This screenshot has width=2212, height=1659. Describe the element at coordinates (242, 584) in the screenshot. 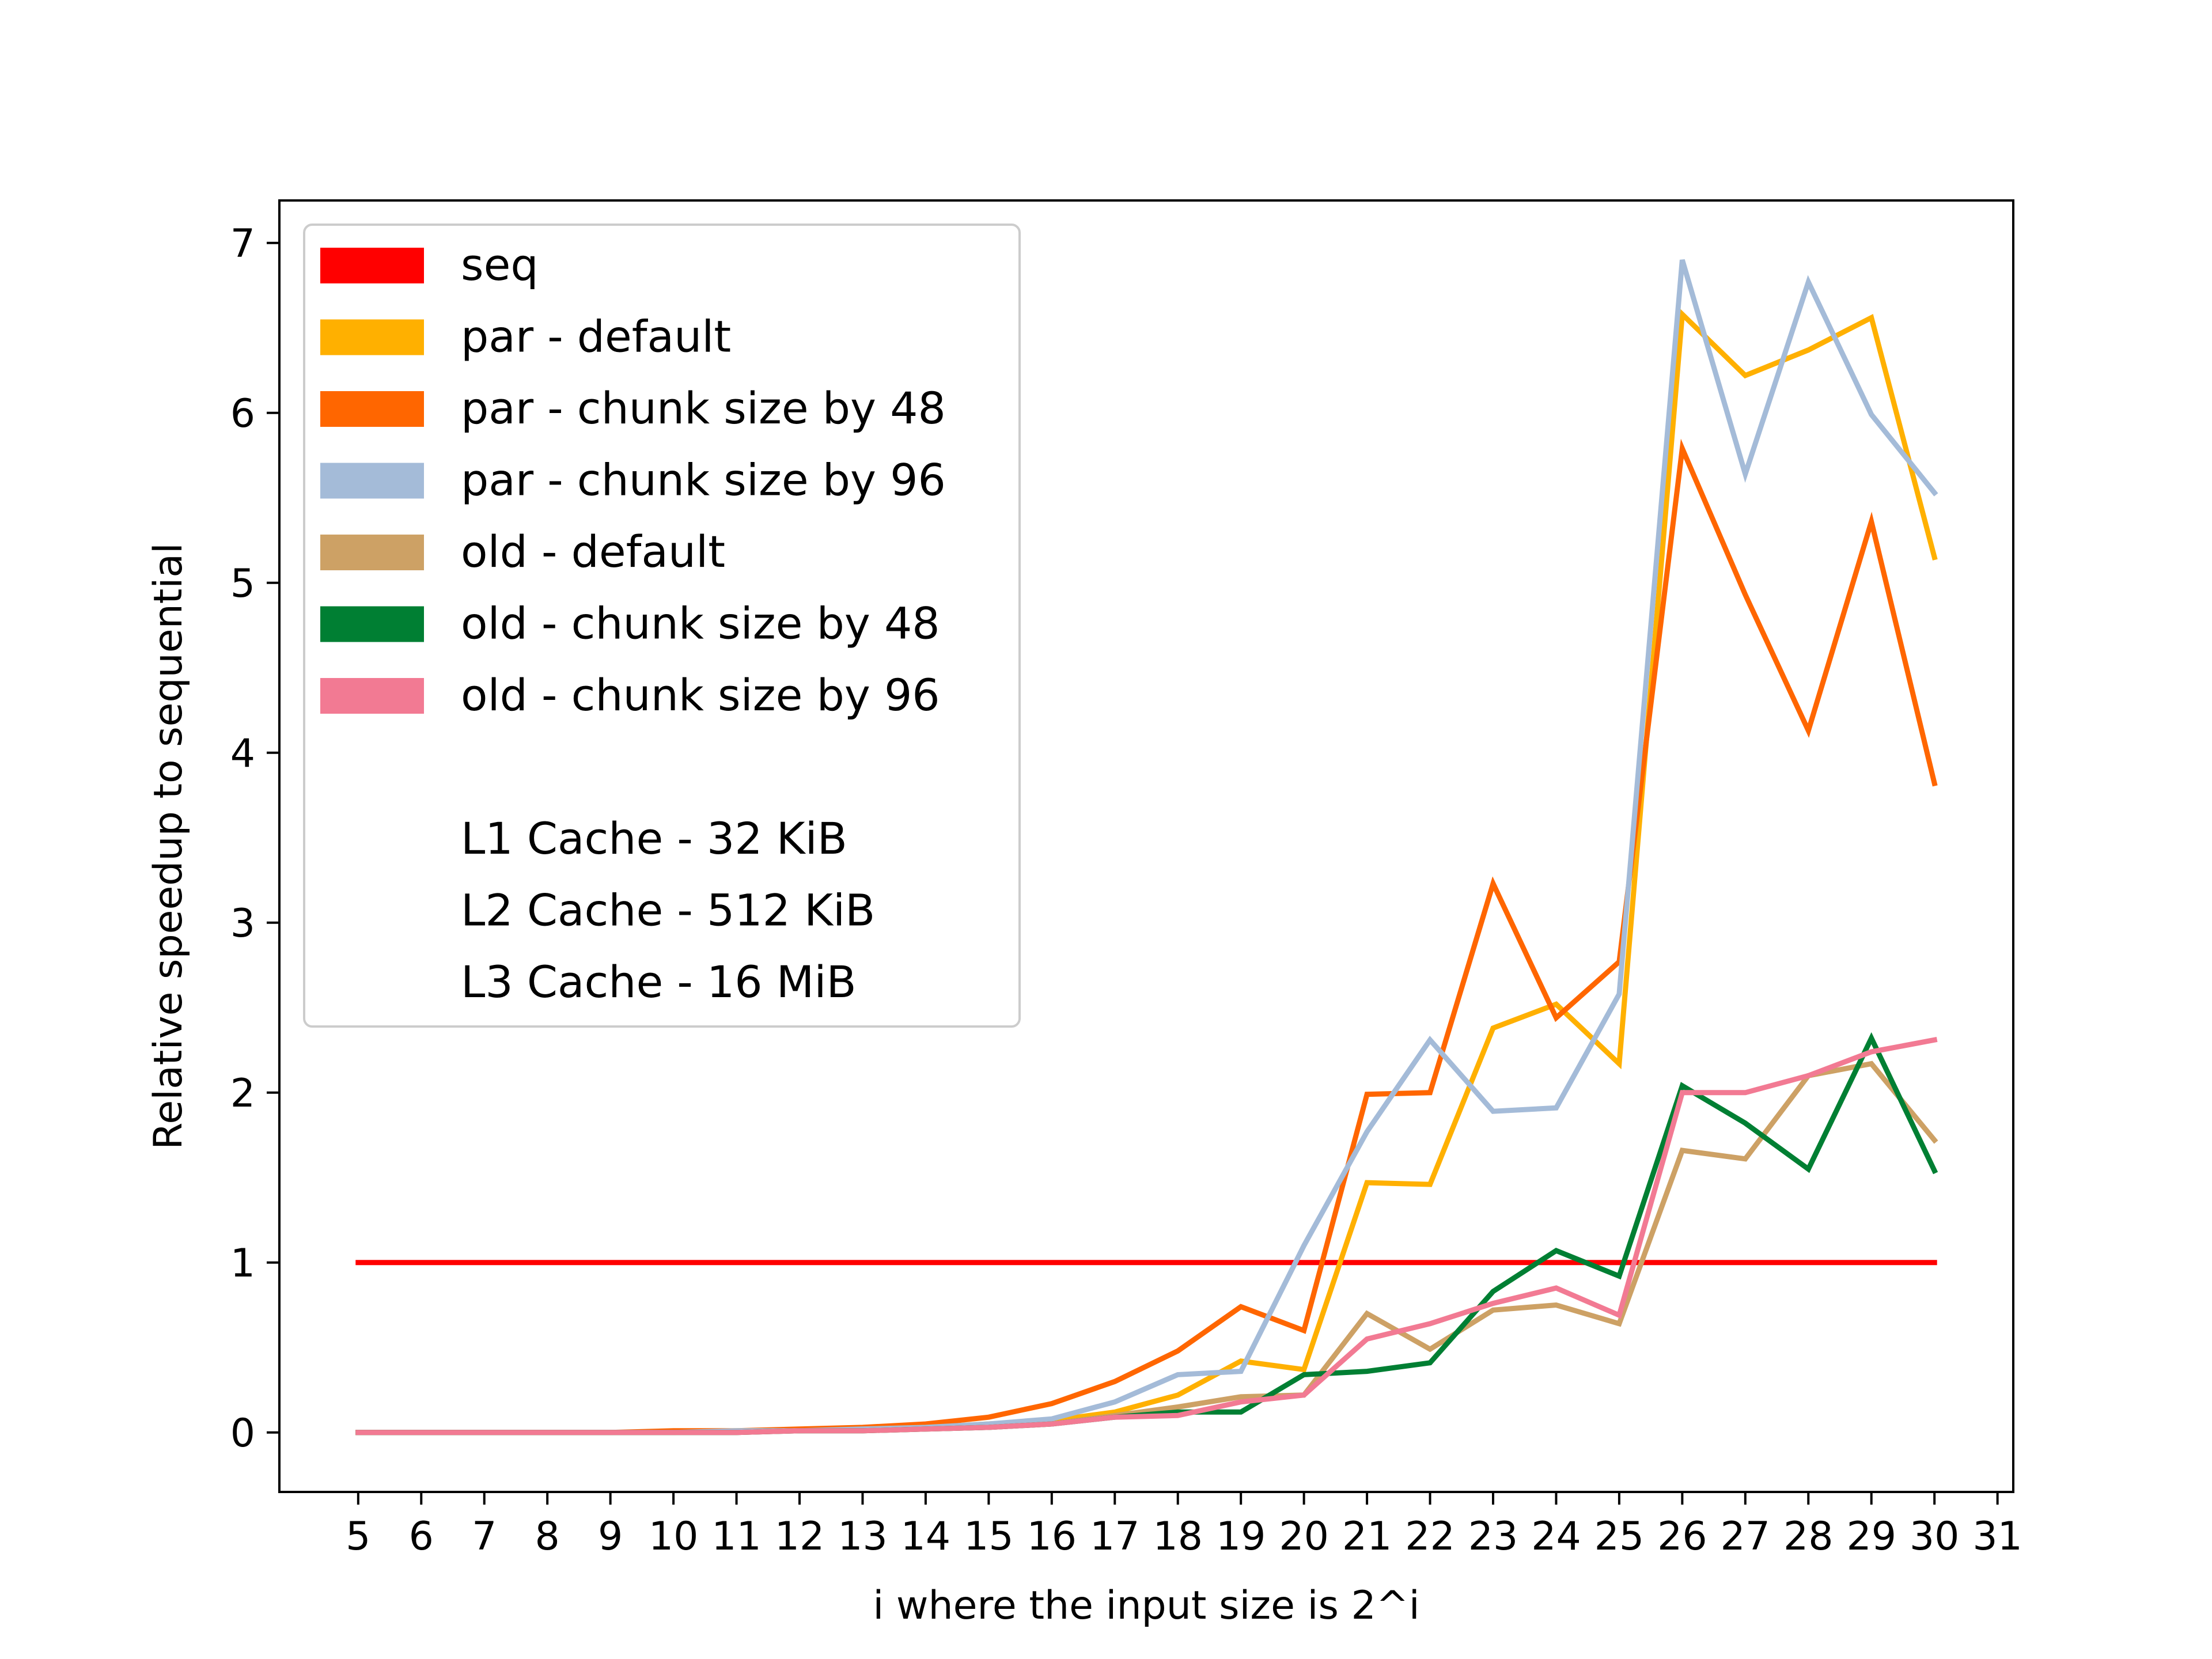

I see `y-tick-label: 5` at that location.